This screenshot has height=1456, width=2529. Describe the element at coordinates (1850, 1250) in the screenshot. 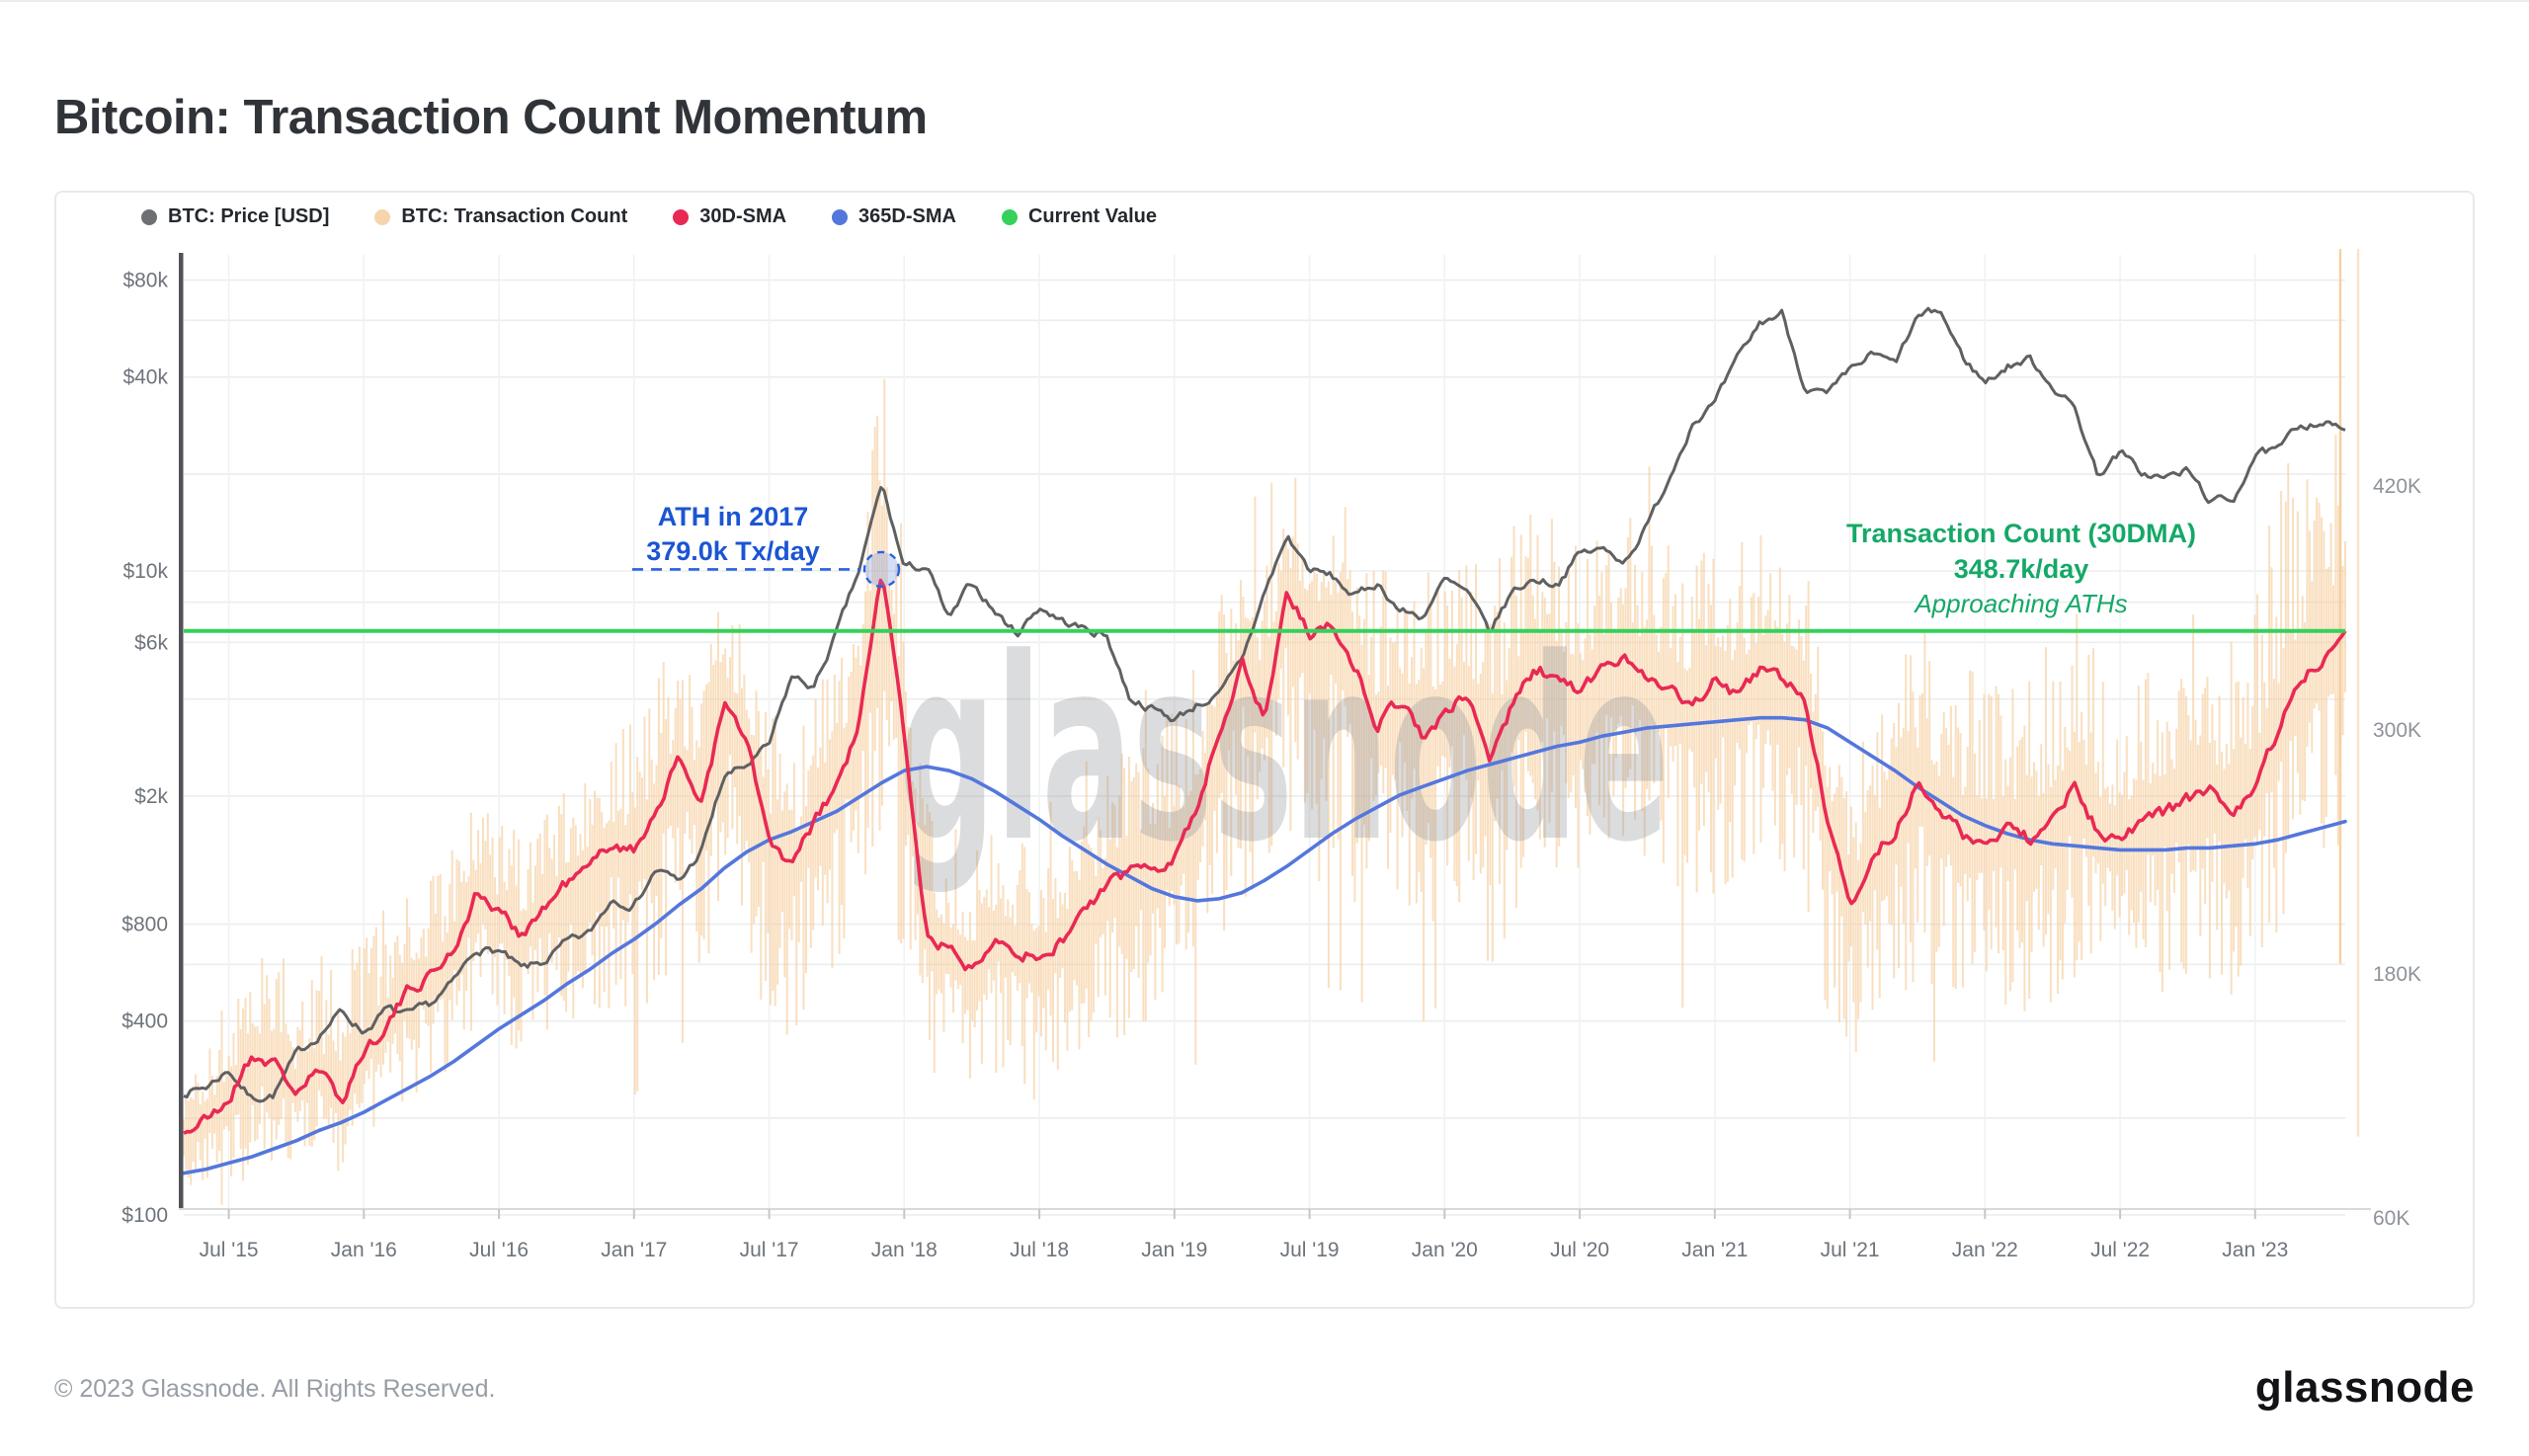

I see `svg-text: Jul '21` at that location.